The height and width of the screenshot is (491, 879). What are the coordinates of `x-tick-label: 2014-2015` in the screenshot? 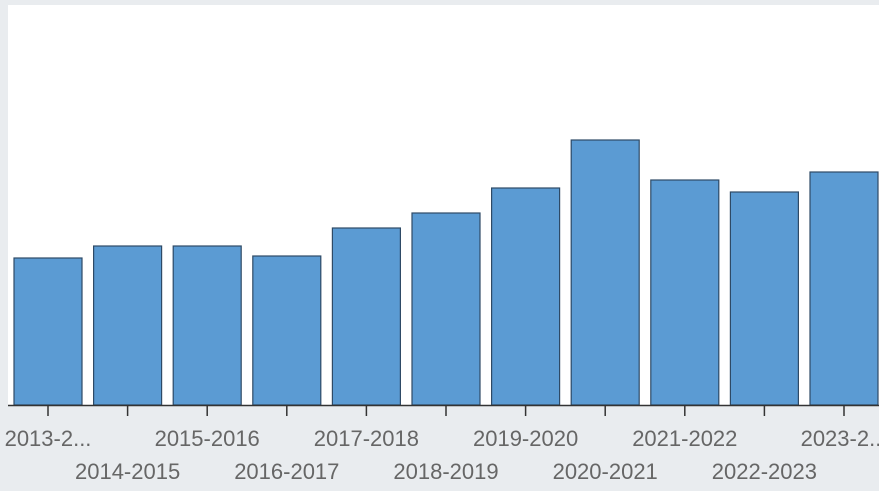 It's located at (127, 471).